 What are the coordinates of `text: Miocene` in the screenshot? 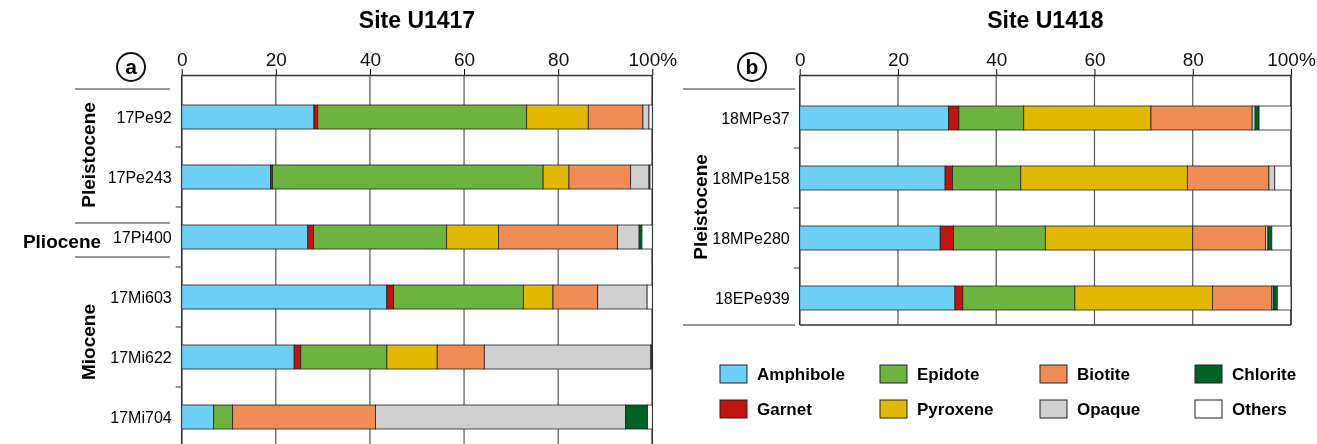 It's located at (88, 342).